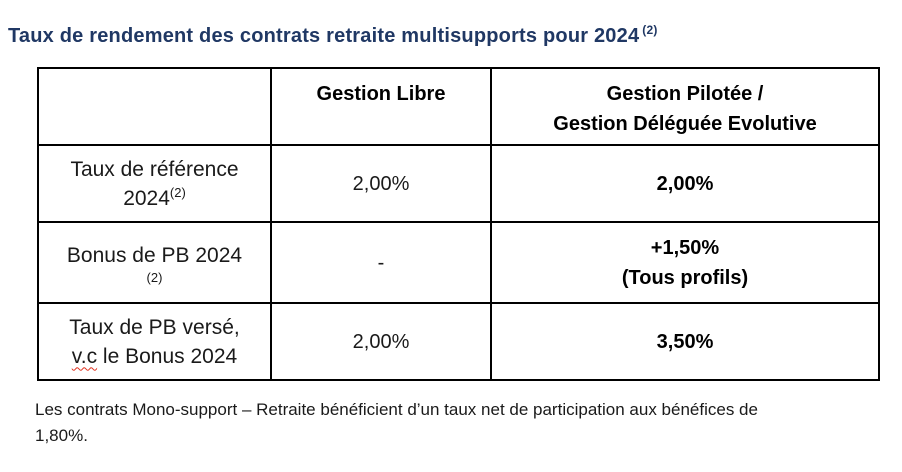  Describe the element at coordinates (177, 192) in the screenshot. I see `taux-reference-superscript: (2)` at that location.